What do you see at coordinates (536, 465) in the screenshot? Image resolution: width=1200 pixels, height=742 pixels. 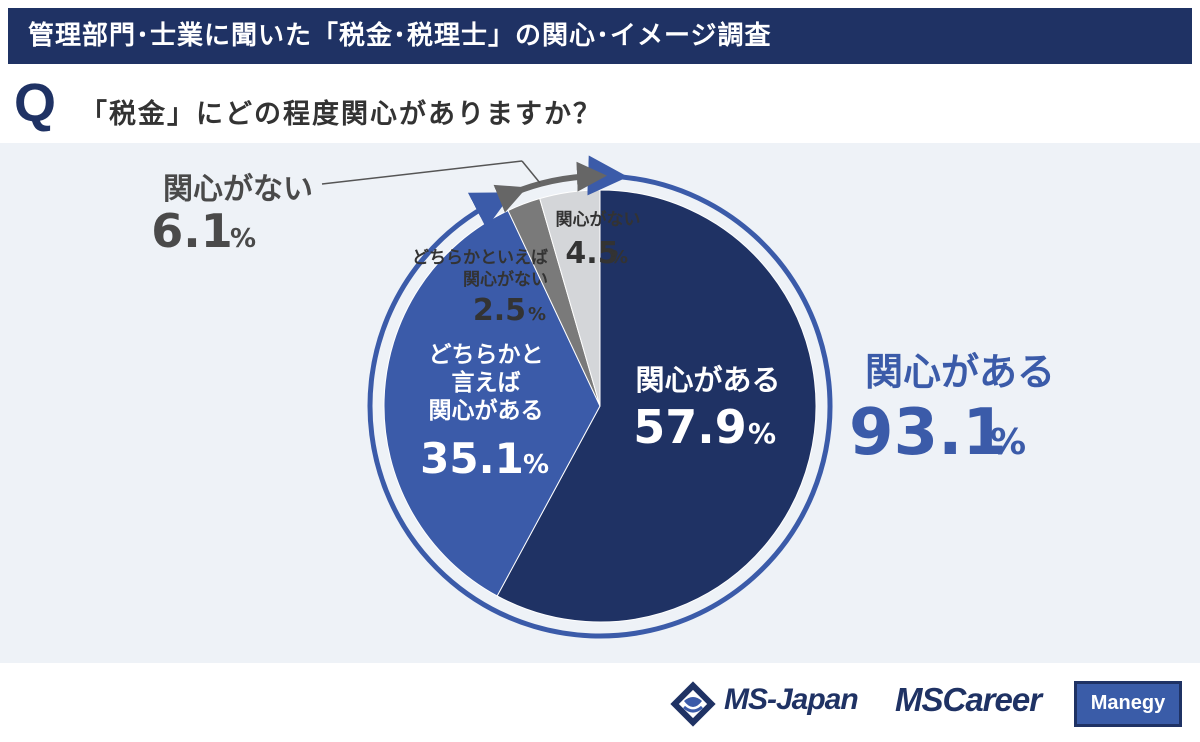 I see `slice-unit-somewhat-interested: %` at bounding box center [536, 465].